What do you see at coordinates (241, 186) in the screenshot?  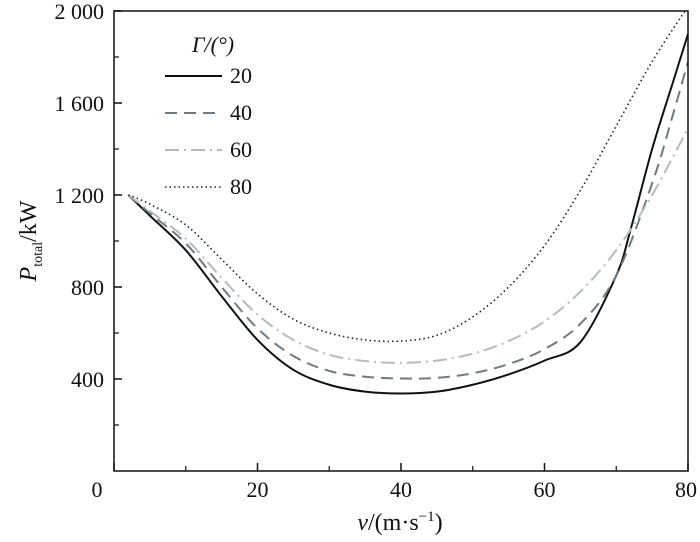 I see `legend-label-80: 80` at bounding box center [241, 186].